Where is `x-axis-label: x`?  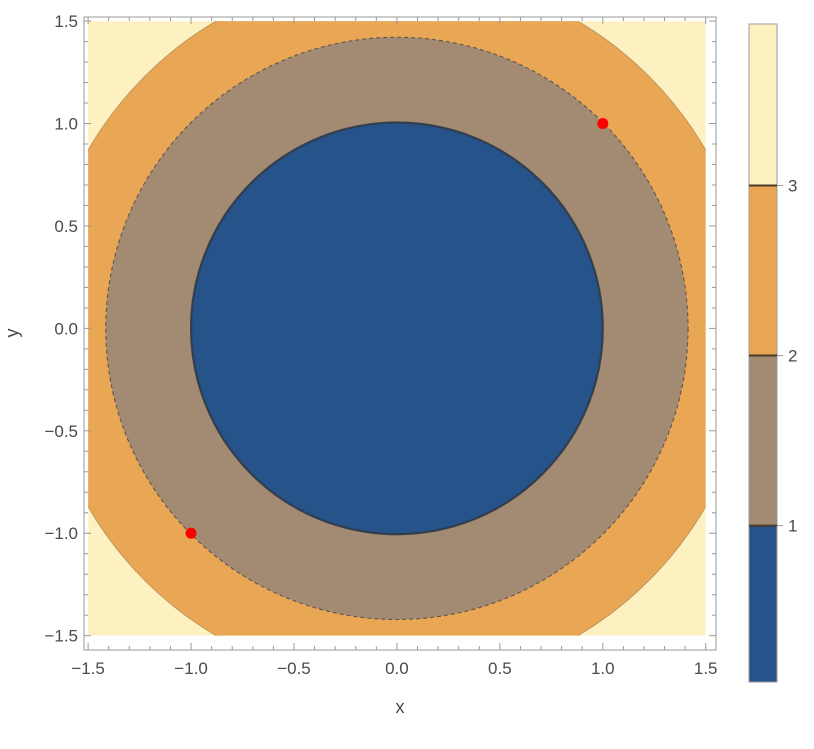 x-axis-label: x is located at coordinates (400, 707).